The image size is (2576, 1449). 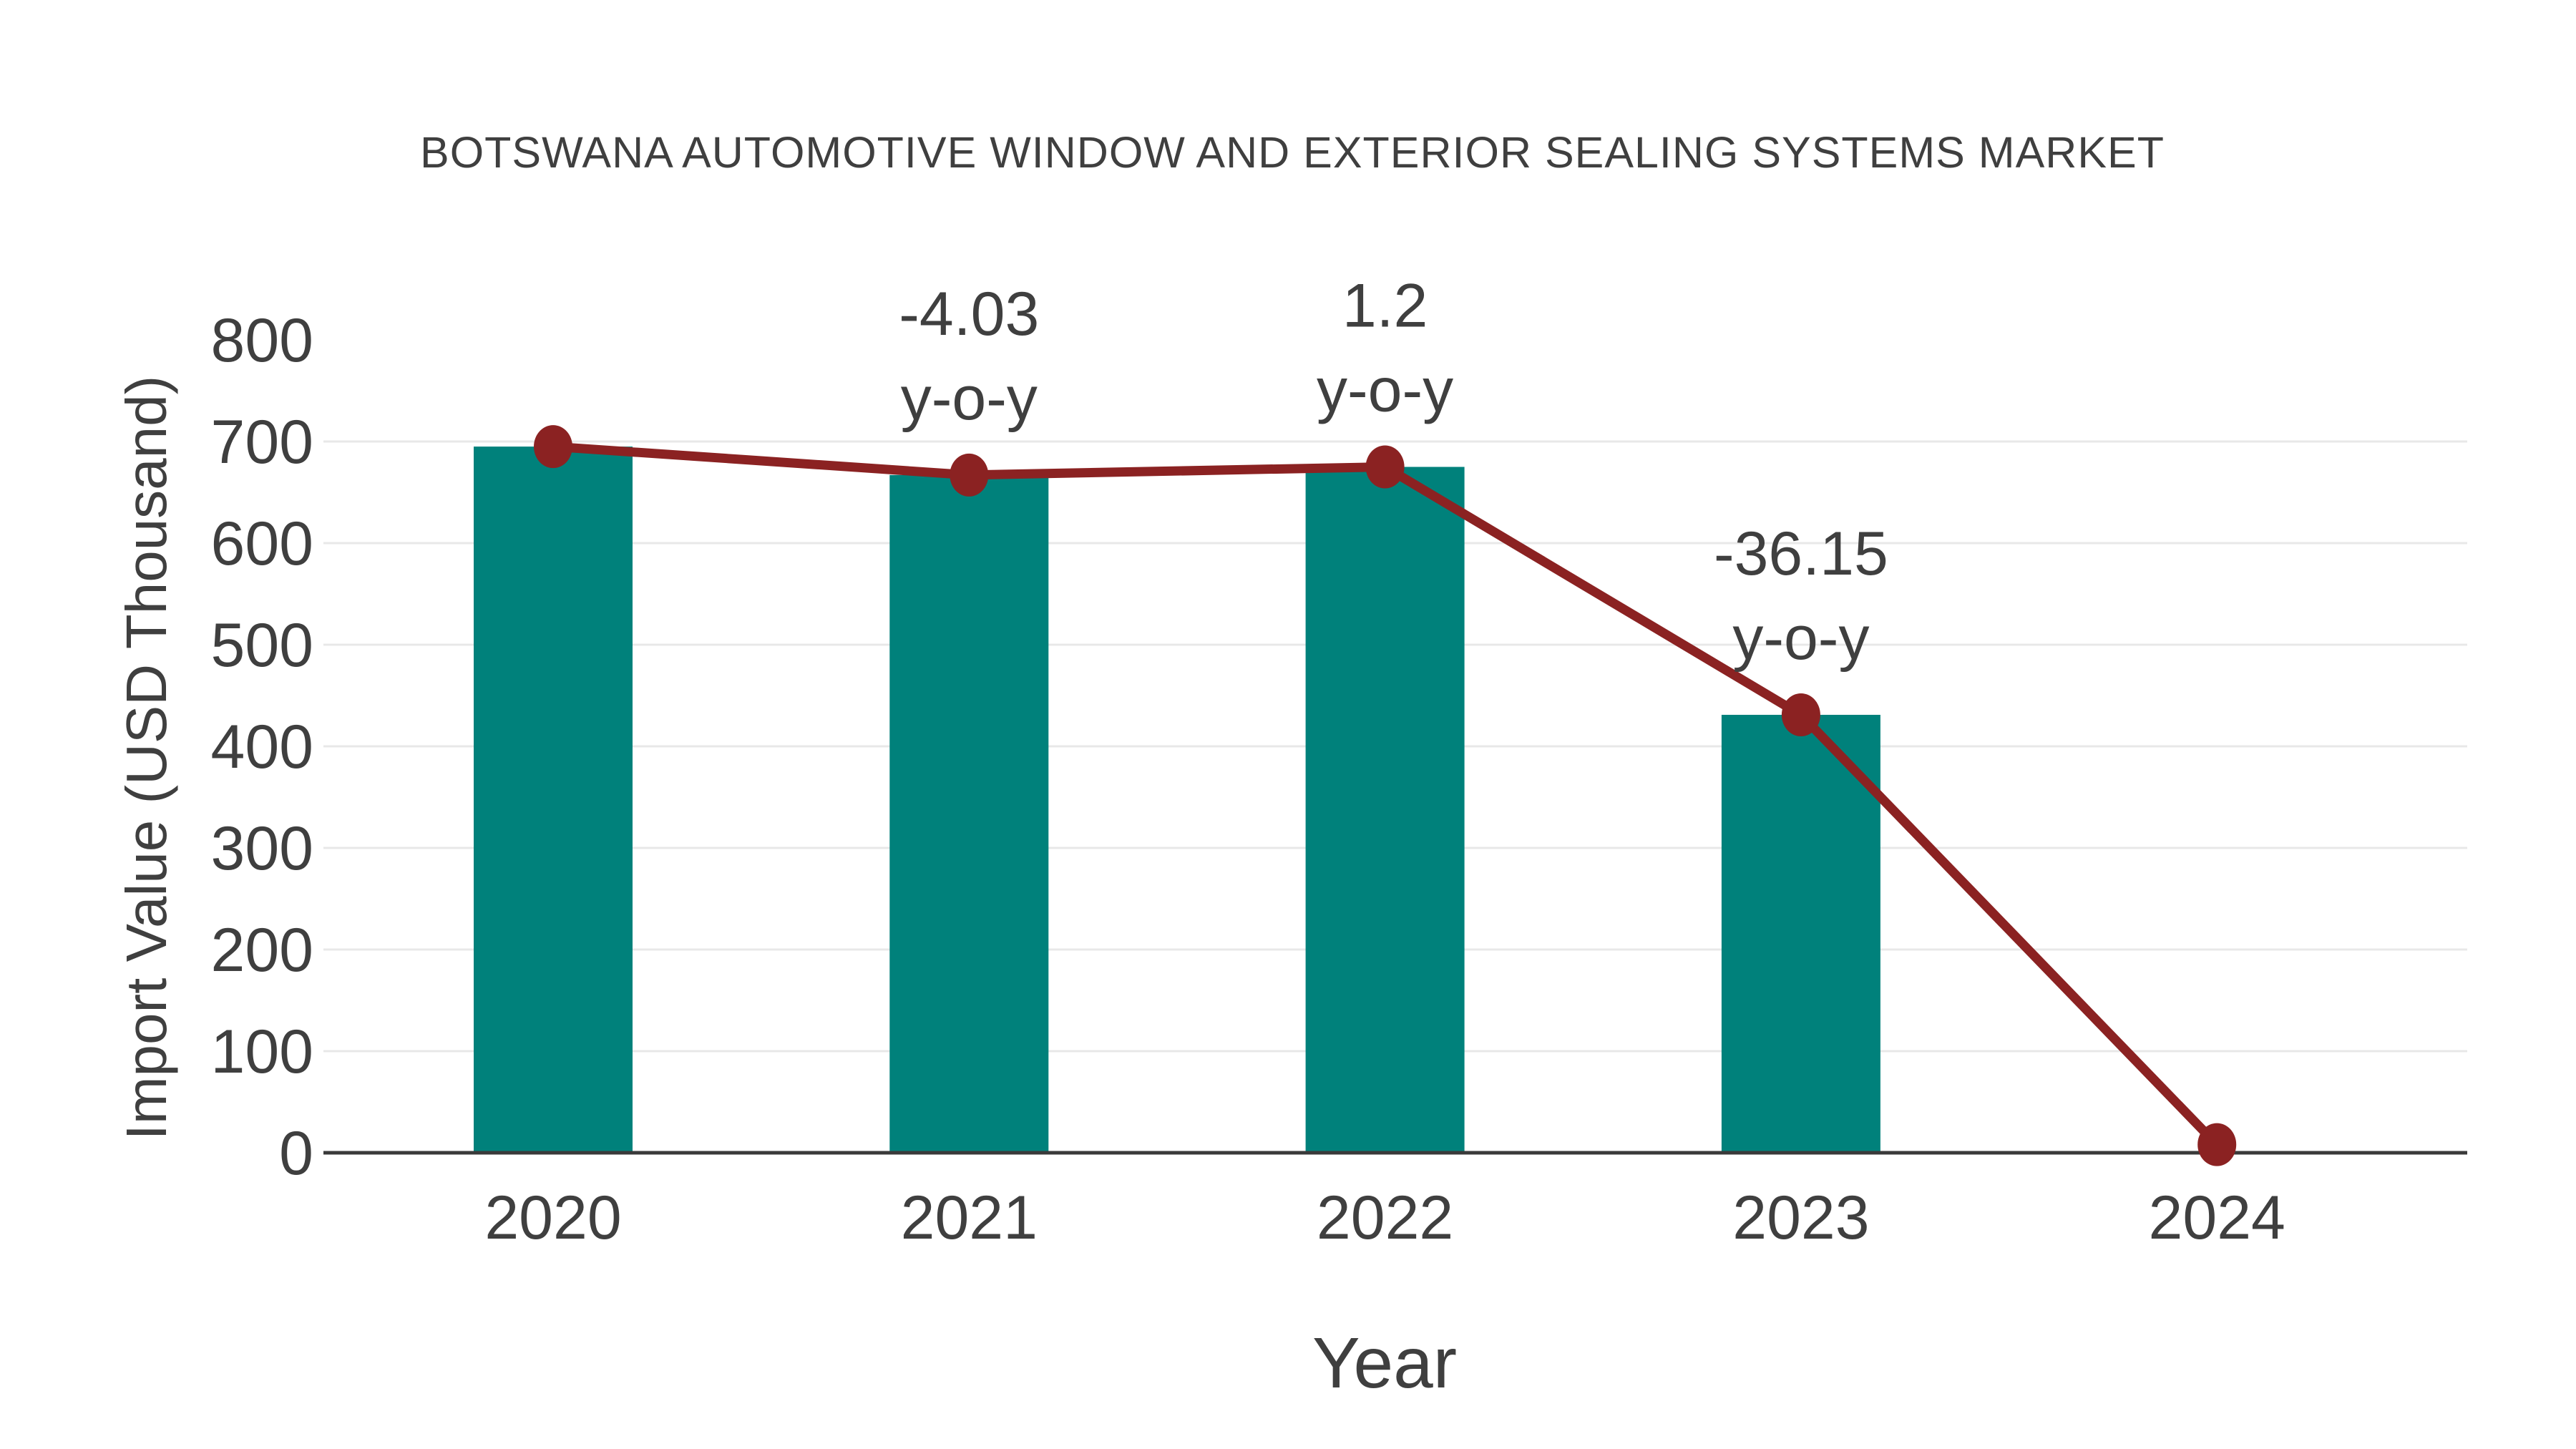 I want to click on x-tick-label-2022: 2022, so click(x=1385, y=1218).